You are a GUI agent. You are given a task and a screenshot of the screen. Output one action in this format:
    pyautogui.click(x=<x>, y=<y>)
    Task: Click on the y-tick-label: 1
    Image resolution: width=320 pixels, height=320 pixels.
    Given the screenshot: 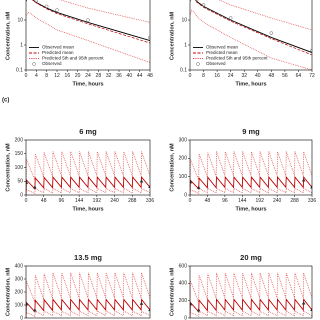 What is the action you would take?
    pyautogui.click(x=185, y=45)
    